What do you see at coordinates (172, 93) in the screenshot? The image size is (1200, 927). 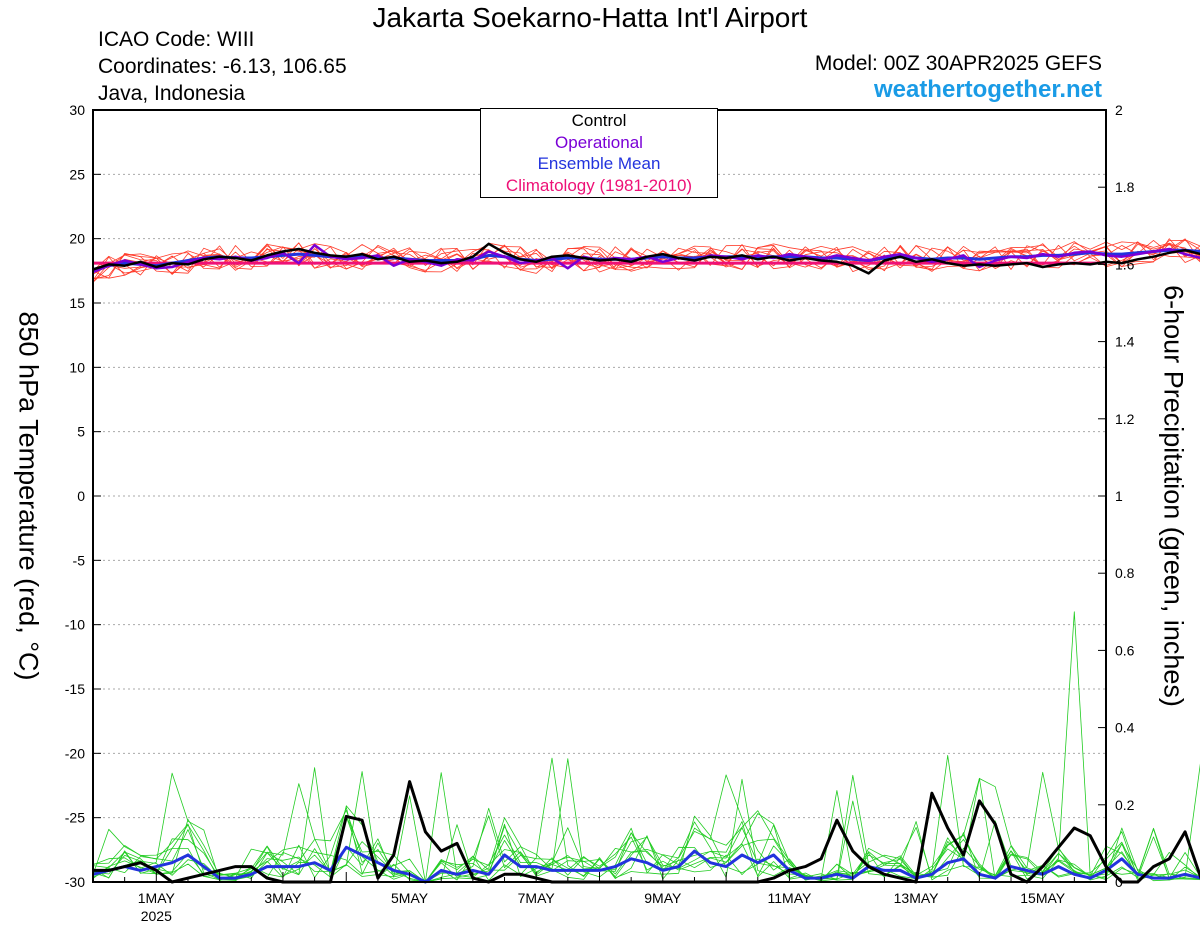 I see `region: Java, Indonesia` at bounding box center [172, 93].